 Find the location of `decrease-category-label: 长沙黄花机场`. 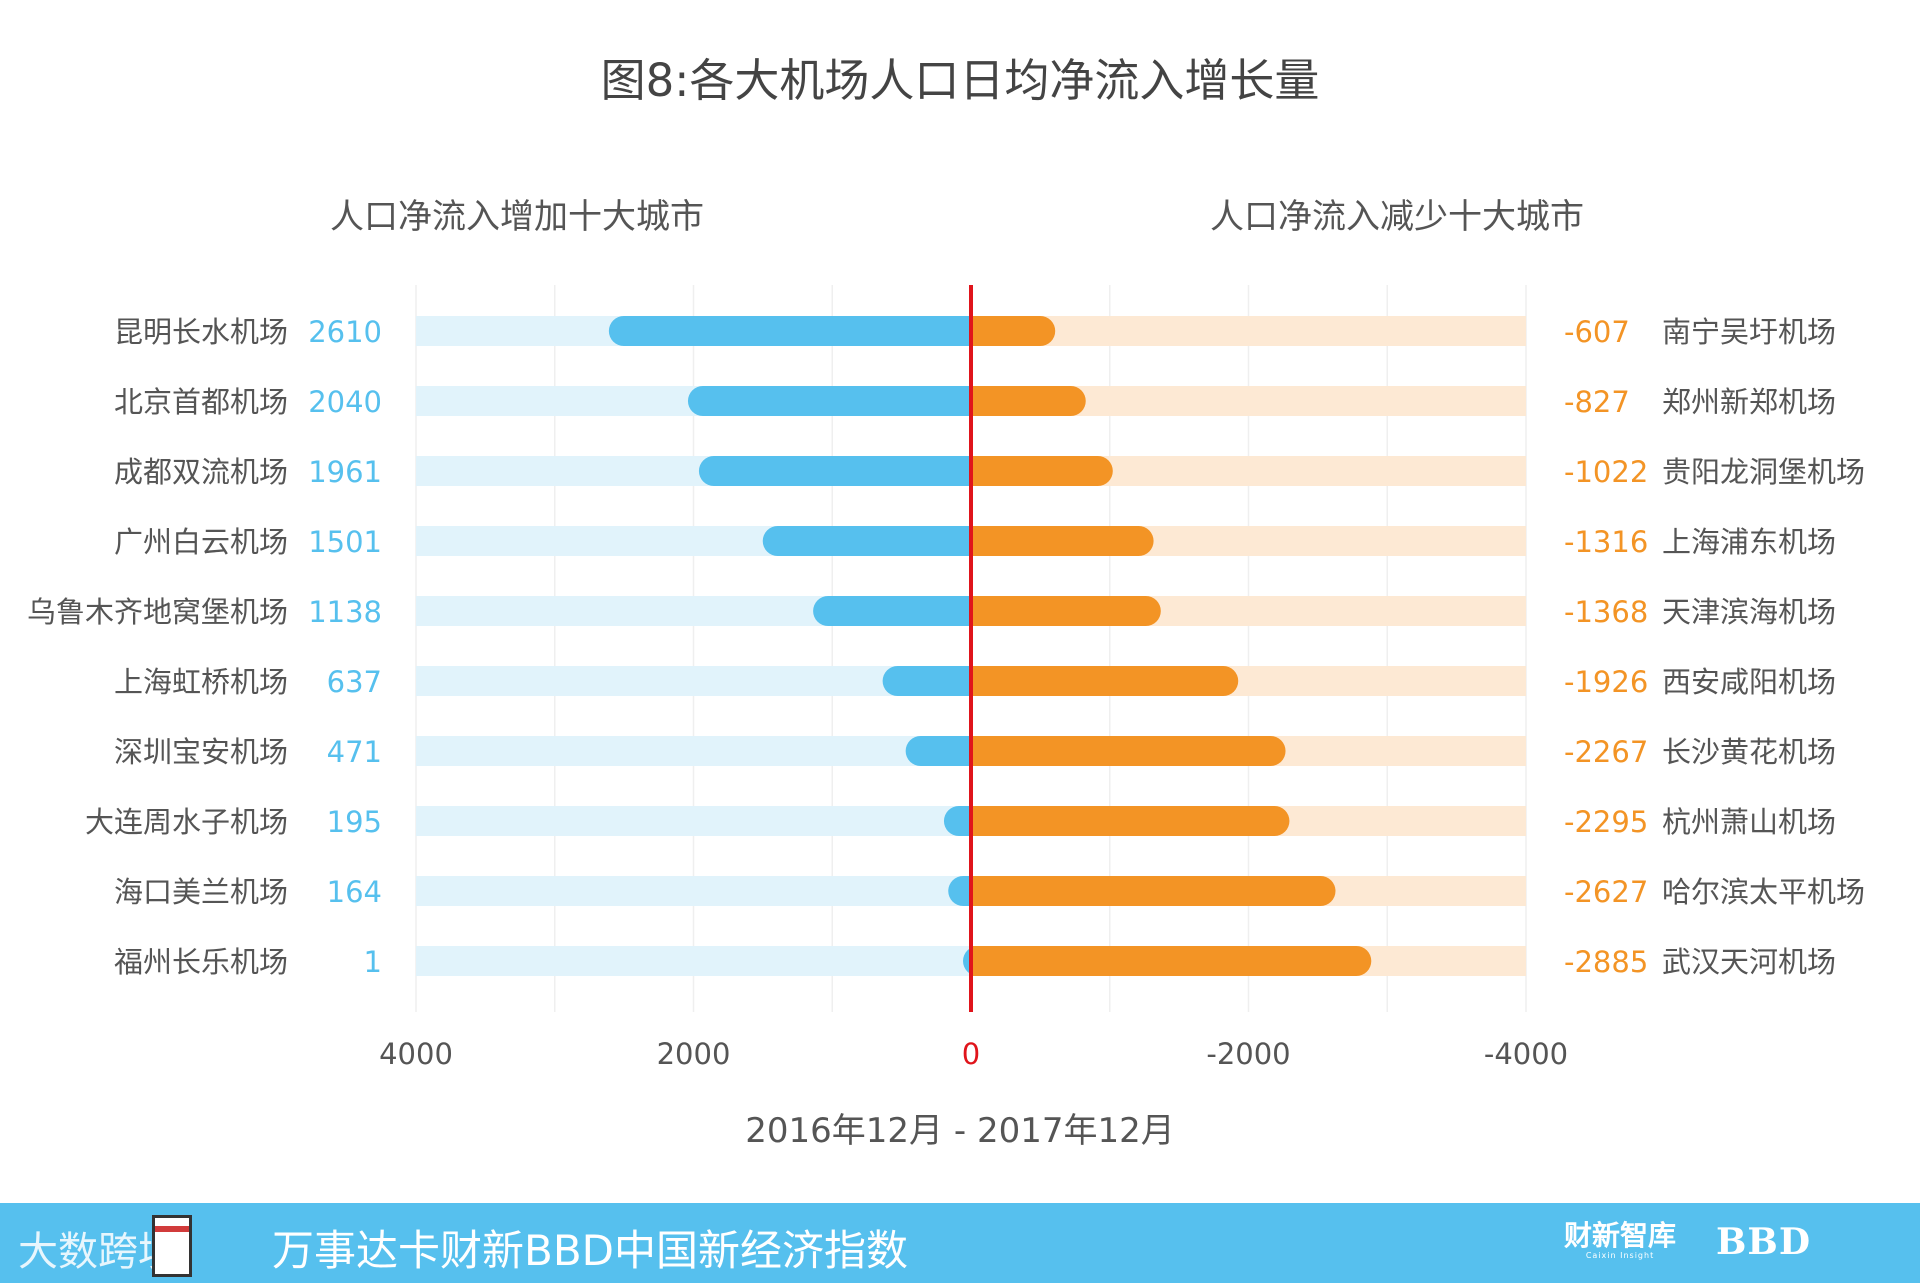

decrease-category-label: 长沙黄花机场 is located at coordinates (1749, 752).